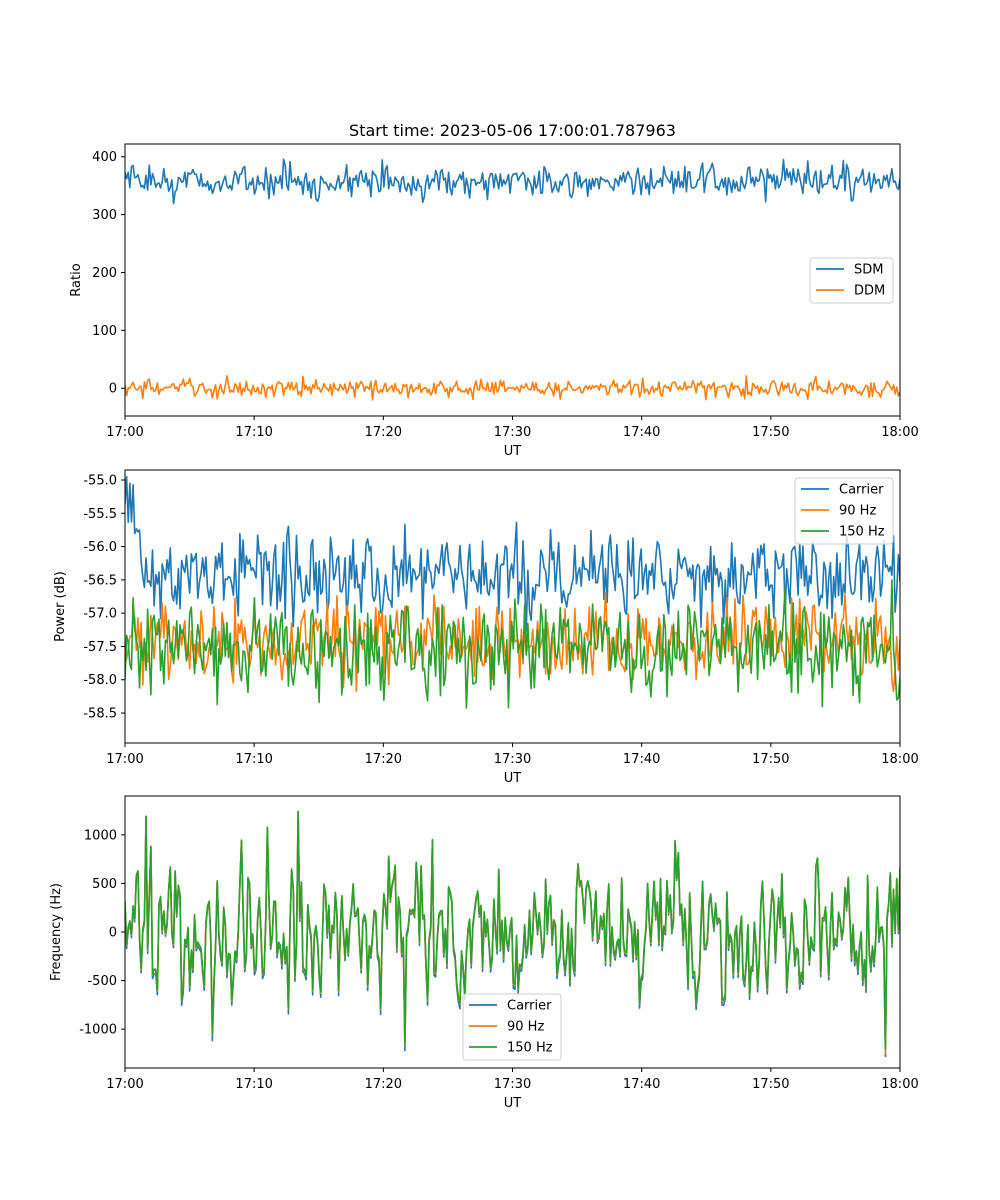  I want to click on y-tick-label: 400, so click(104, 157).